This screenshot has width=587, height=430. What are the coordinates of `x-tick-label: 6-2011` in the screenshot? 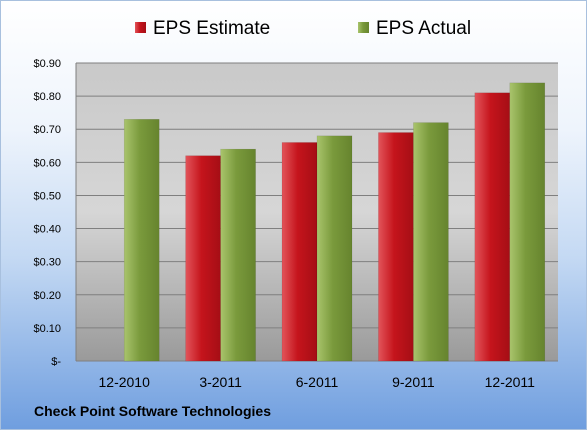 It's located at (317, 382).